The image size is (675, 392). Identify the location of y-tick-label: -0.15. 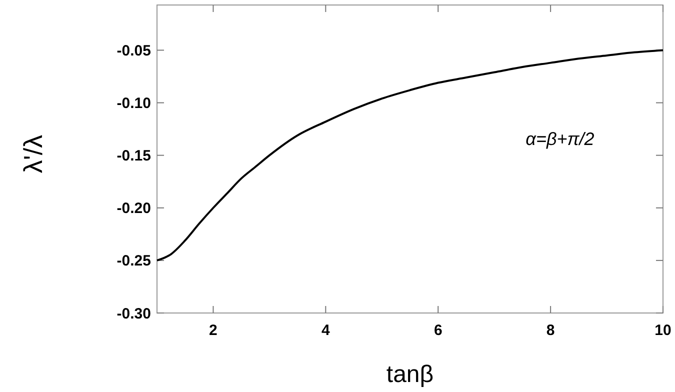
(133, 156).